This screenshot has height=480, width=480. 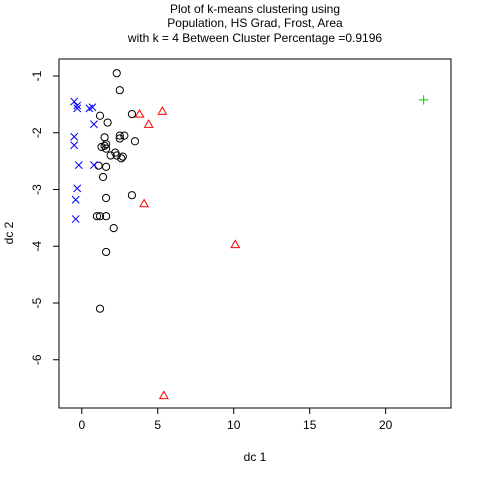 I want to click on y-tick-label: -4, so click(x=37, y=246).